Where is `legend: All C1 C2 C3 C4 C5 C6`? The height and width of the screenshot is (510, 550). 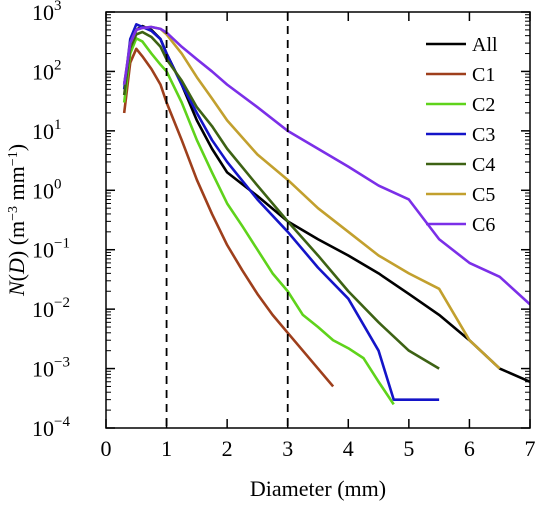
legend: All C1 C2 C3 C4 C5 C6 is located at coordinates (462, 135).